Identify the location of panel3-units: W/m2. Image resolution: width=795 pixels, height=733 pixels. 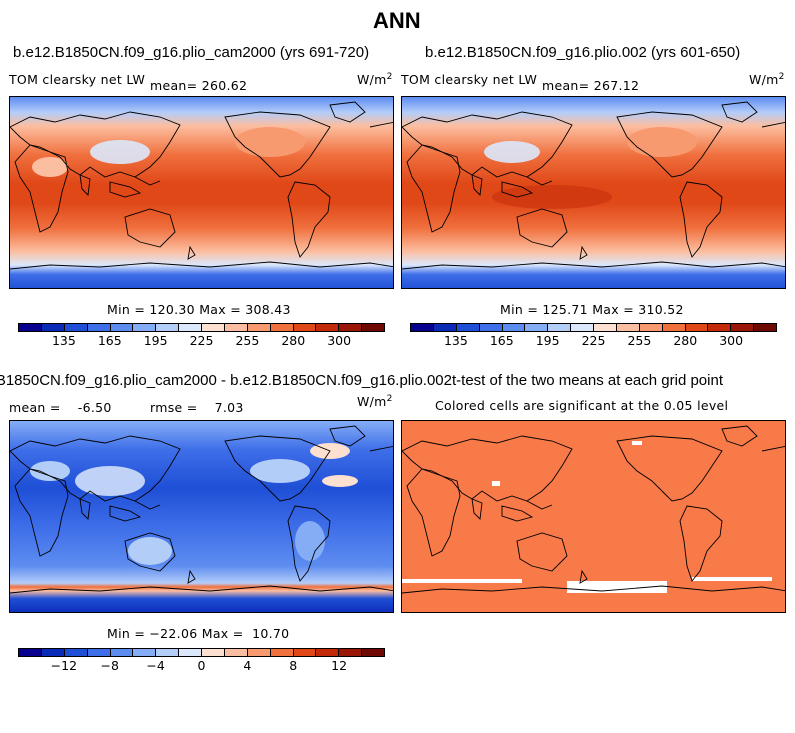
(375, 401).